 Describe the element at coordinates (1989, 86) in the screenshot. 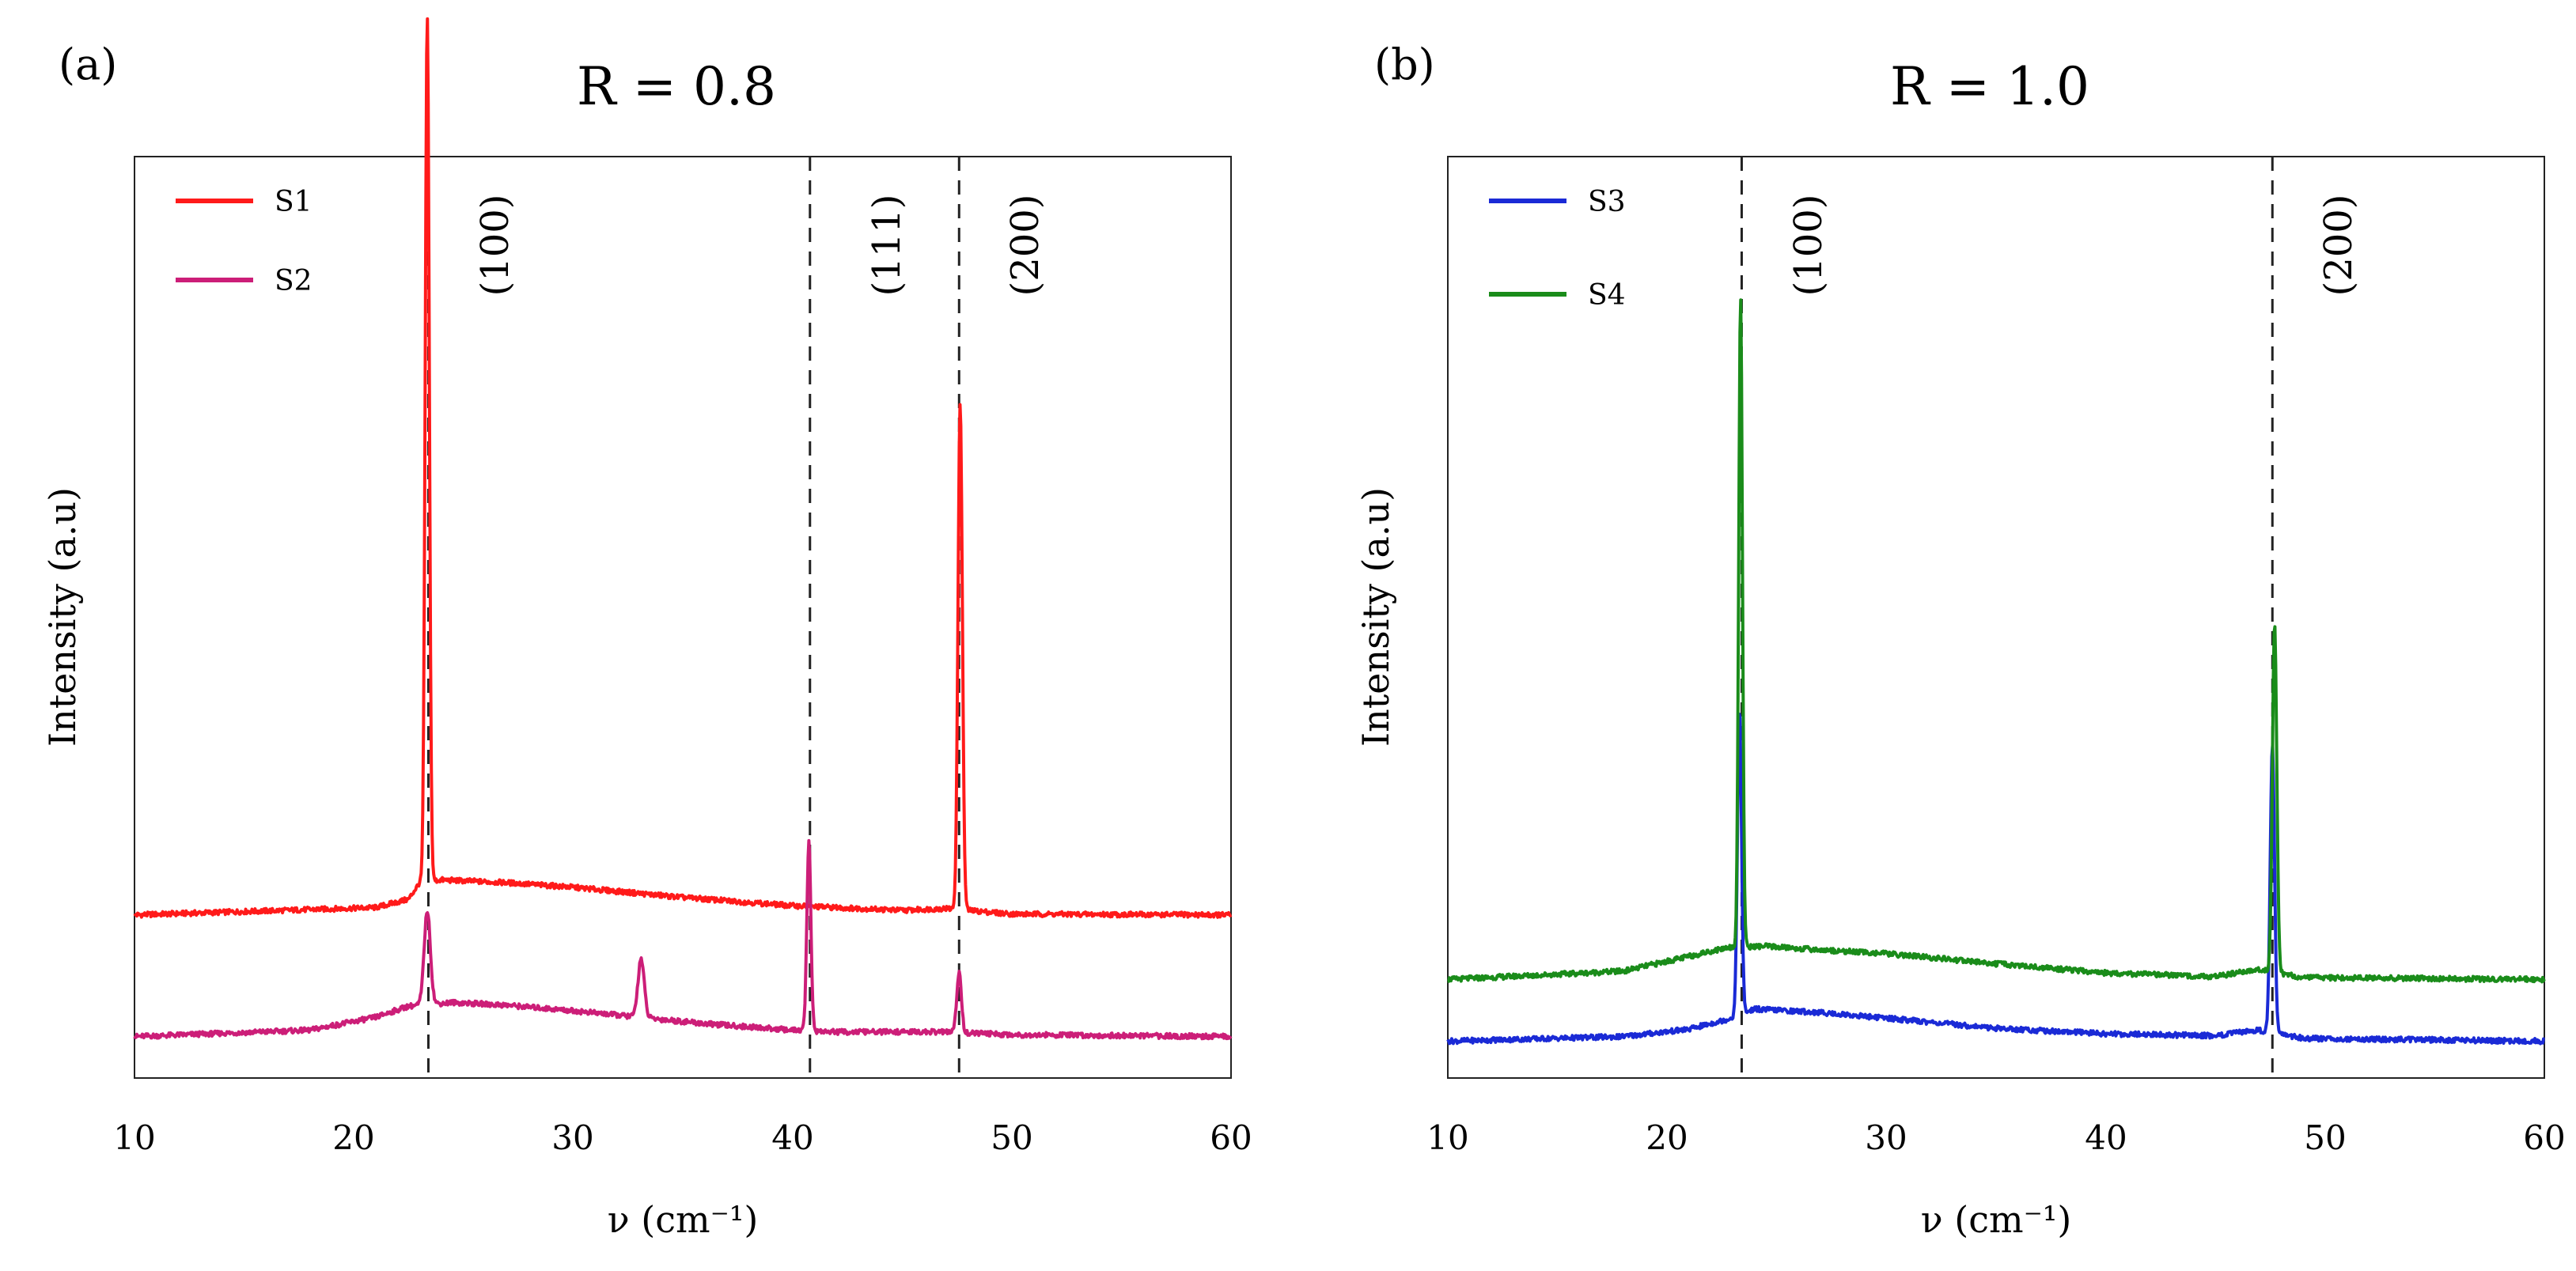

I see `panel-b-title: R = 1.0` at that location.